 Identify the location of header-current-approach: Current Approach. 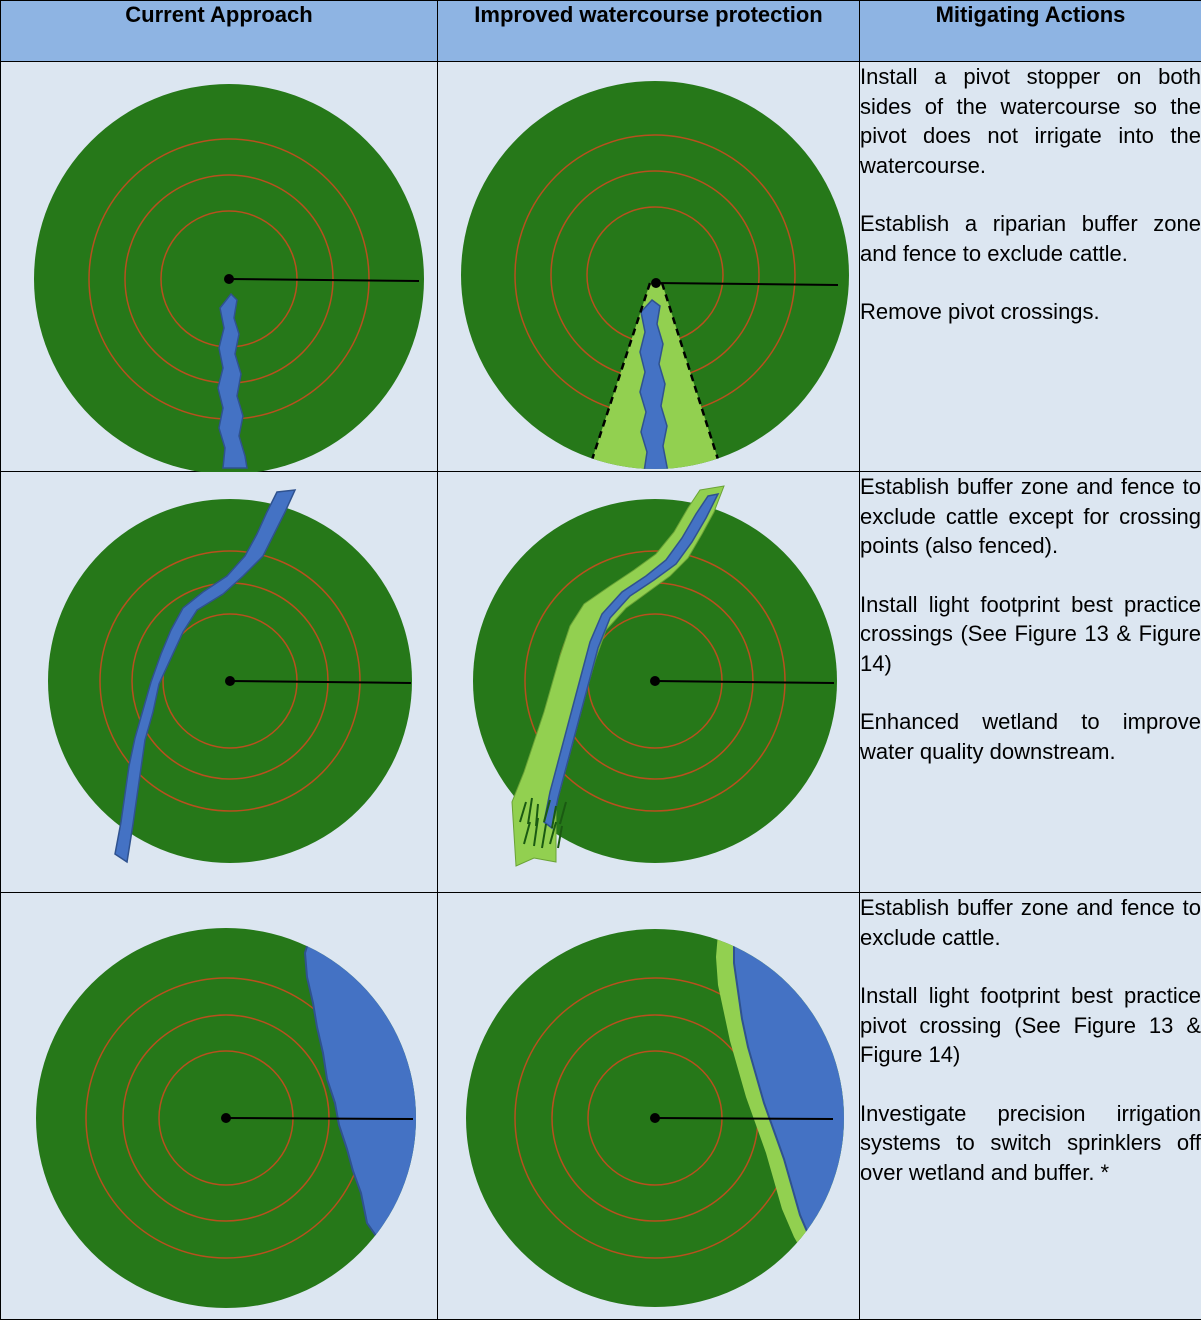
(219, 31).